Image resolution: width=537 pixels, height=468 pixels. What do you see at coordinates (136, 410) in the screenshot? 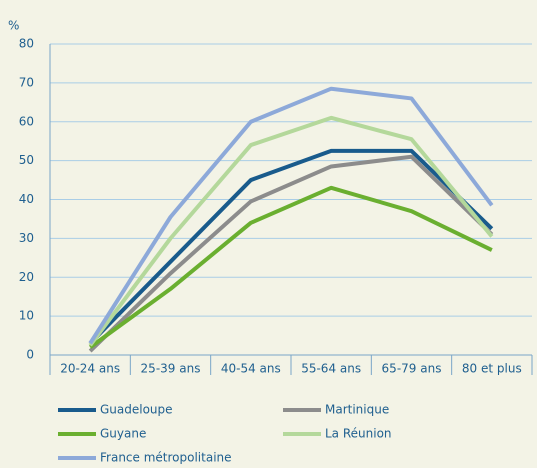
I see `legend-label: Guadeloupe` at bounding box center [136, 410].